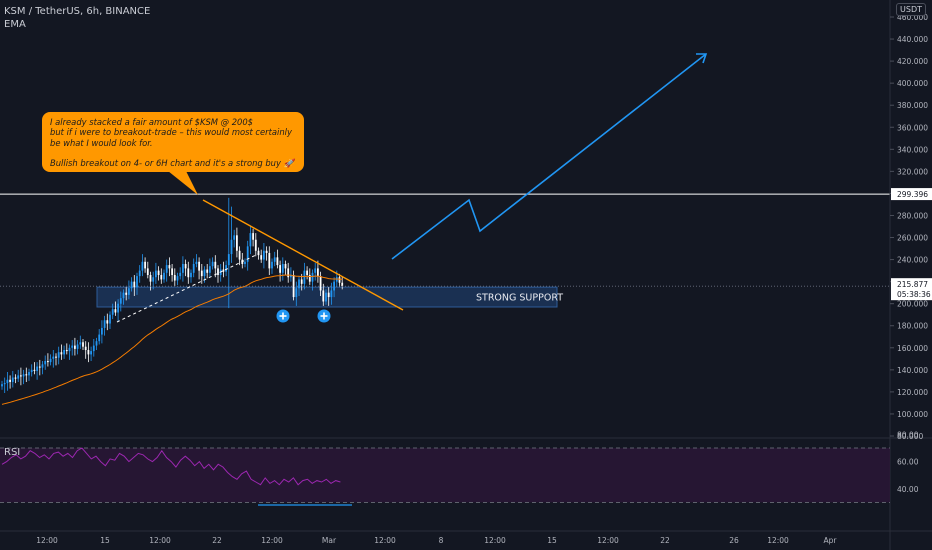 This screenshot has height=550, width=932. I want to click on price-tick-label: 160.000, so click(912, 348).